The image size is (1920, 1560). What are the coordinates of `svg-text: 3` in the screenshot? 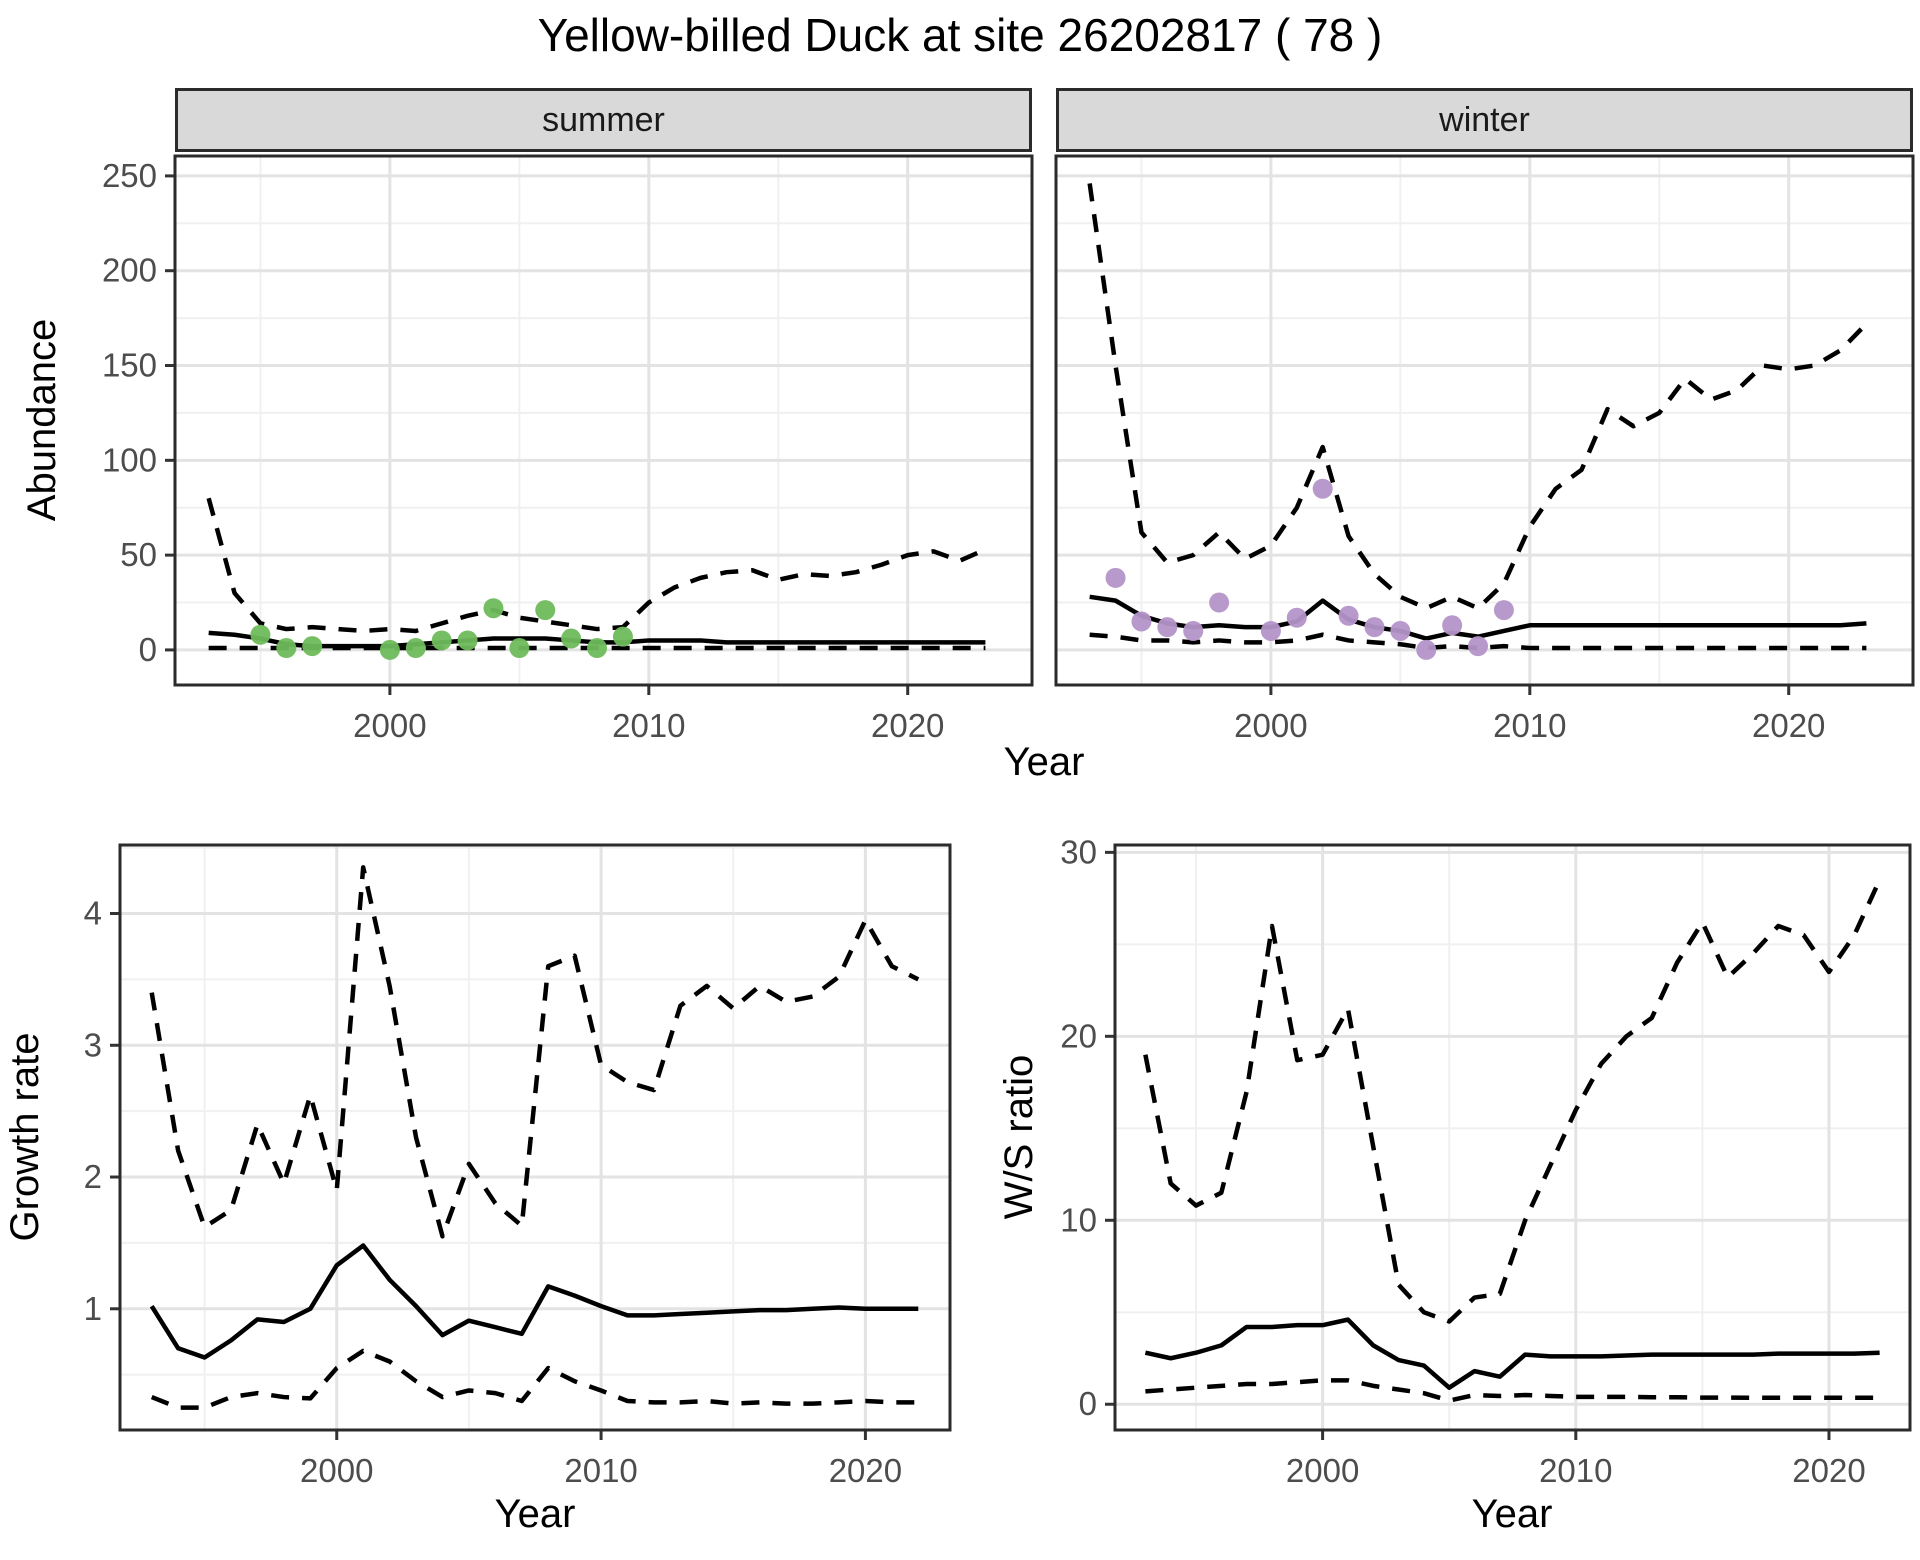 It's located at (93, 1044).